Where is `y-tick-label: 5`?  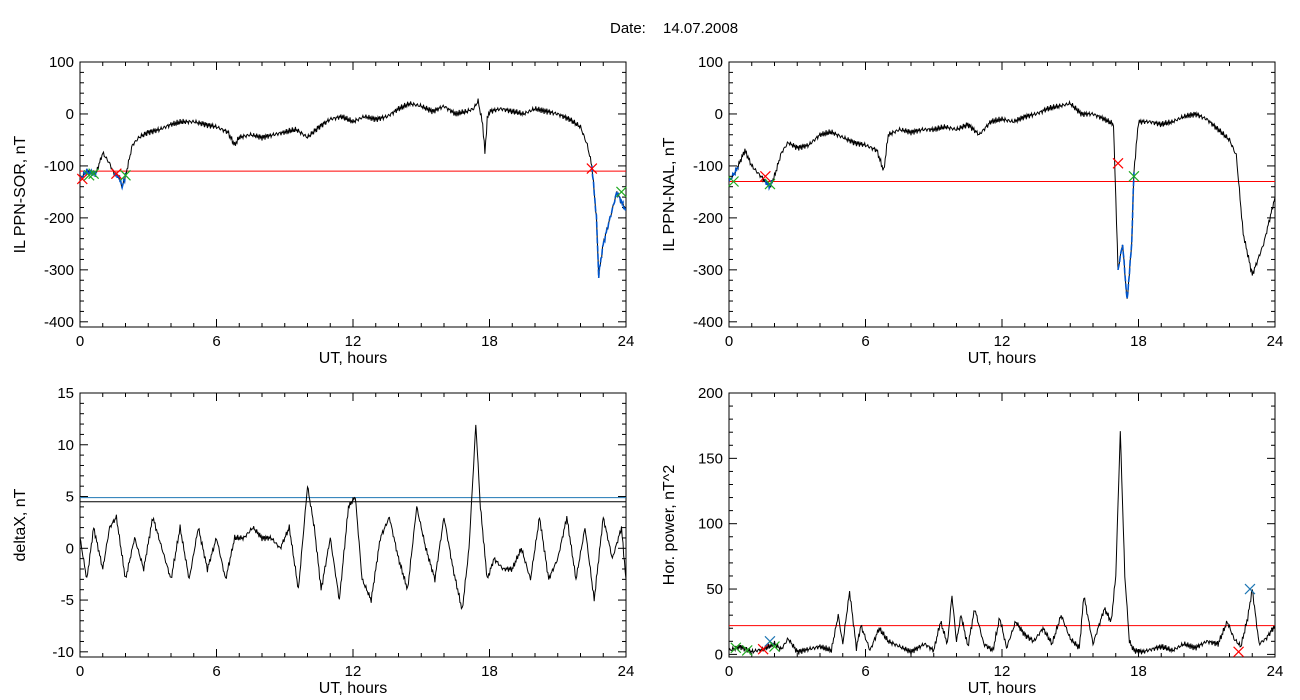 y-tick-label: 5 is located at coordinates (70, 497).